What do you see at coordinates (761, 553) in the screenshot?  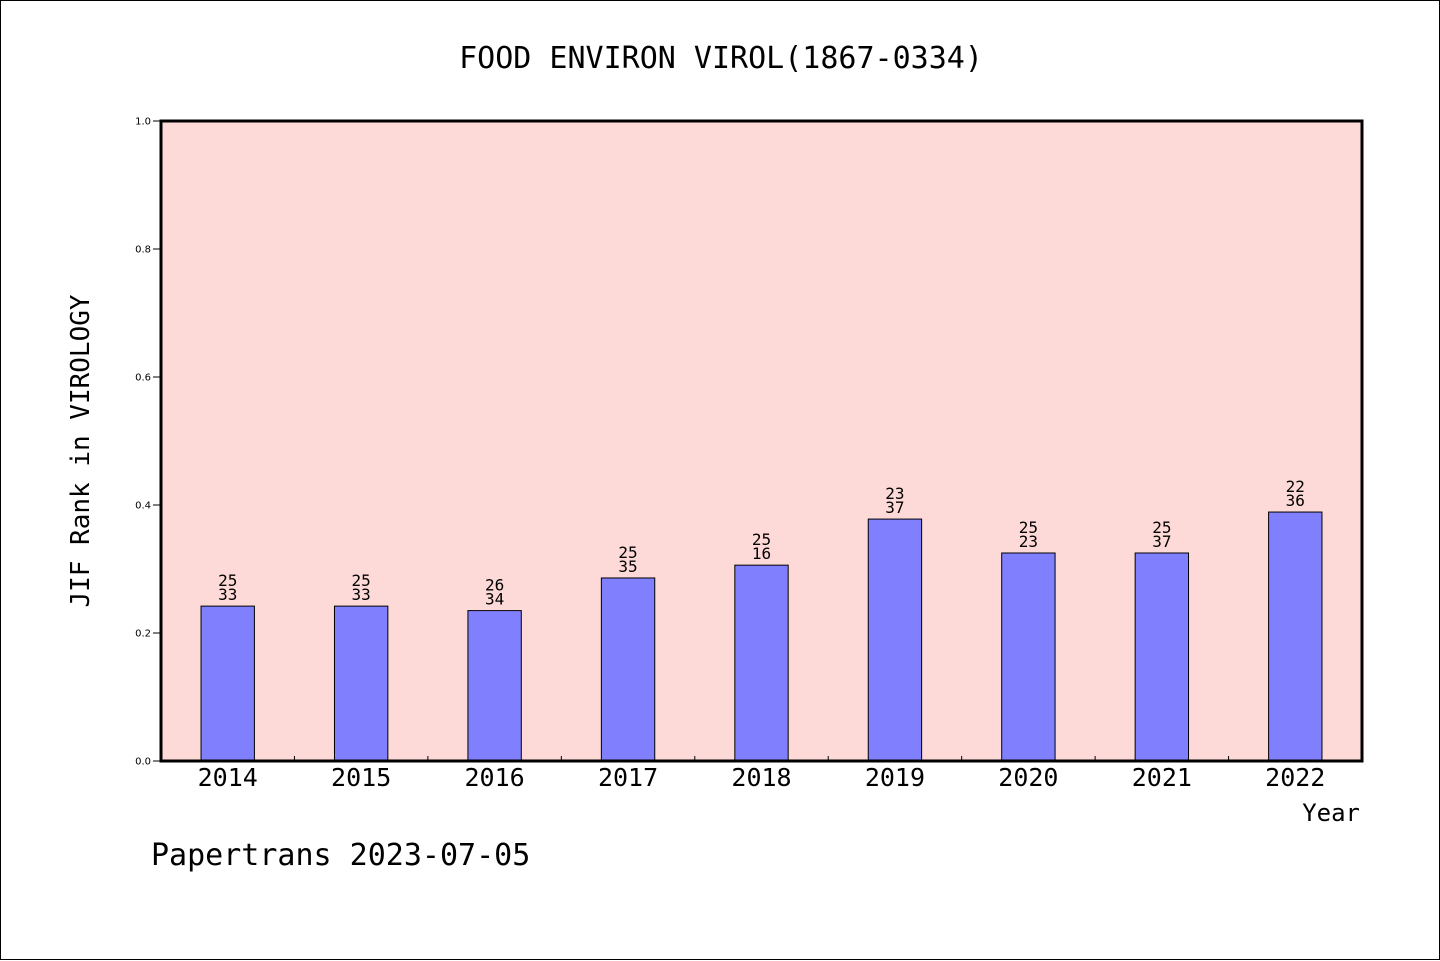 I see `bar-label-bottom: 16` at bounding box center [761, 553].